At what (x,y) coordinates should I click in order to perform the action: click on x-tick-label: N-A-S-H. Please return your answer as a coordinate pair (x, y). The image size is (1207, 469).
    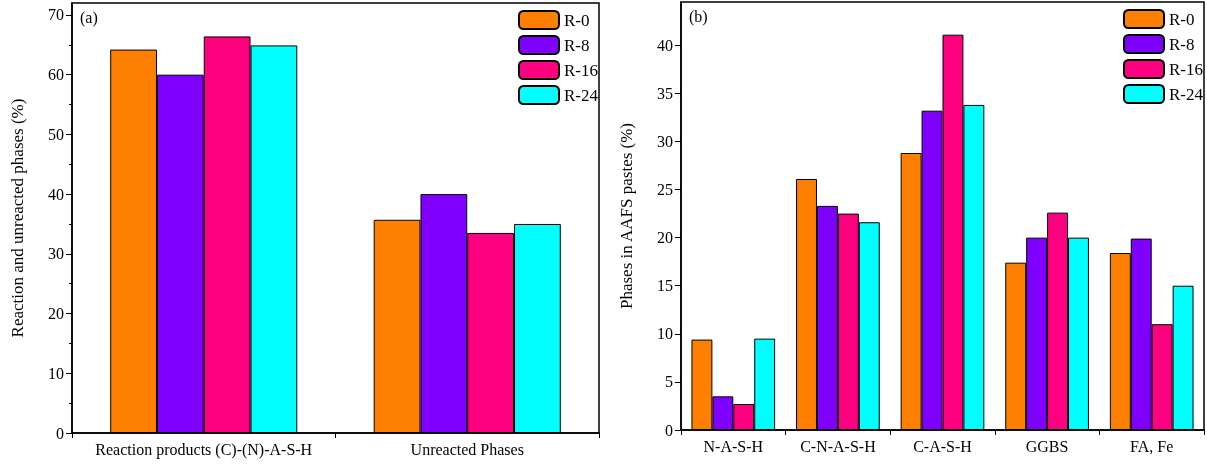
    Looking at the image, I should click on (733, 446).